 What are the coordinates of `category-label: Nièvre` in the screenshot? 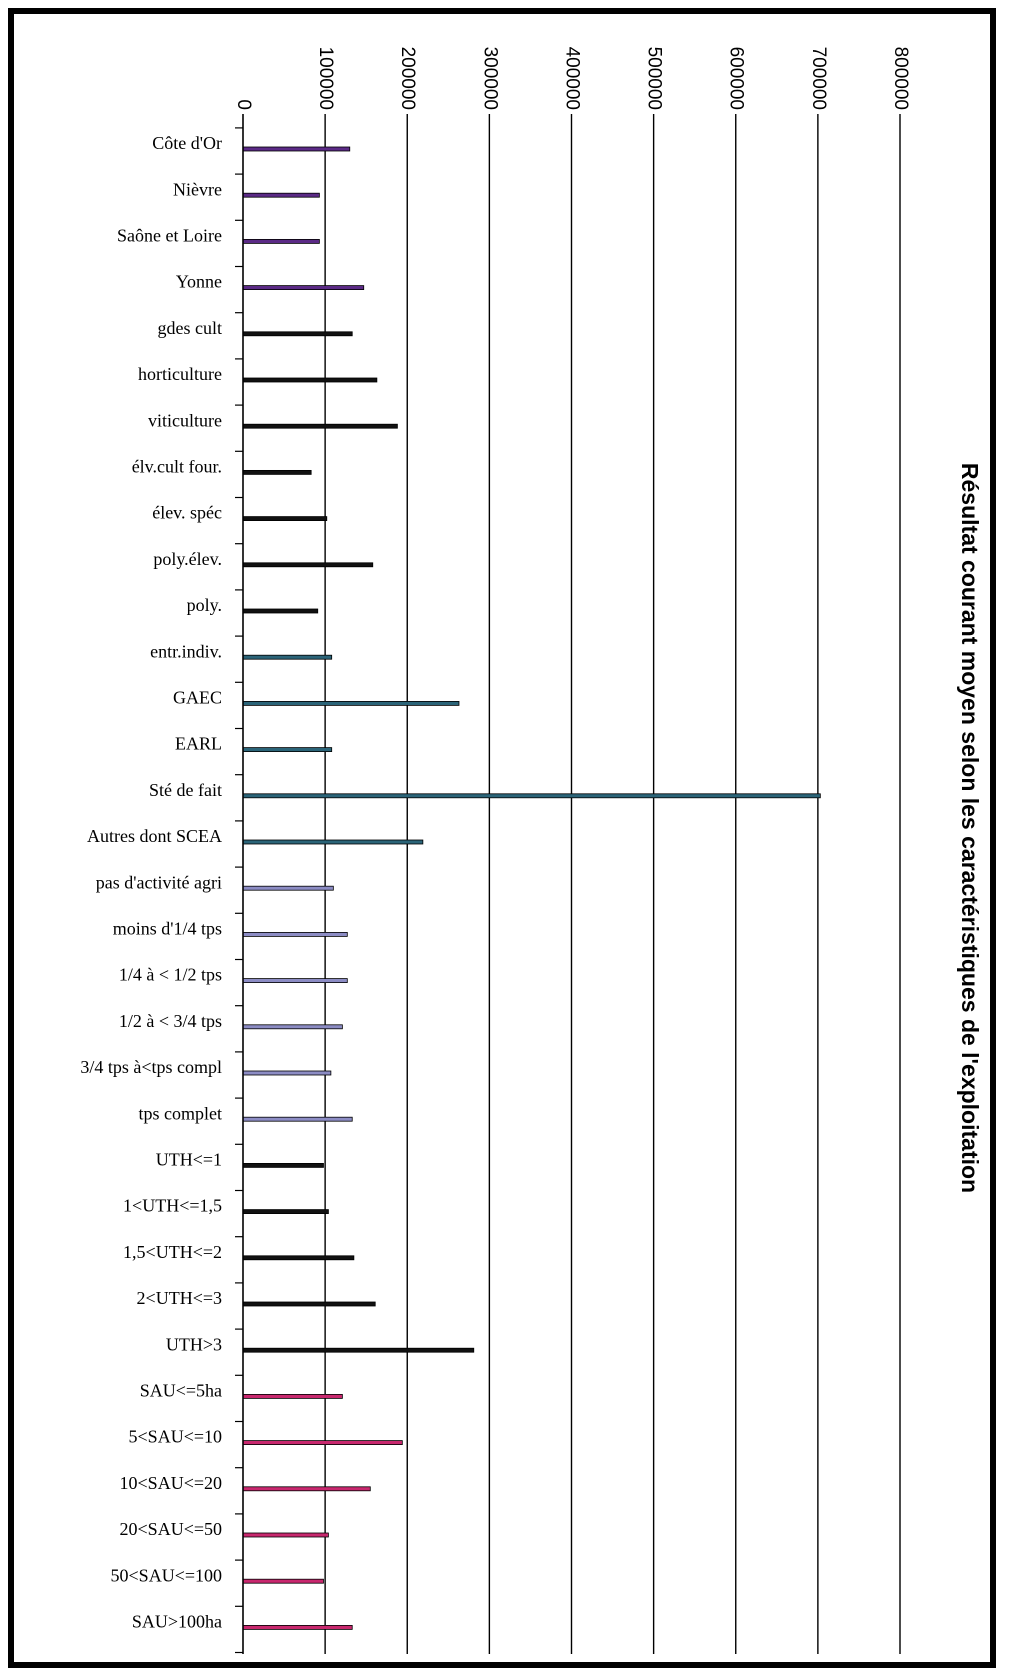 It's located at (197, 189).